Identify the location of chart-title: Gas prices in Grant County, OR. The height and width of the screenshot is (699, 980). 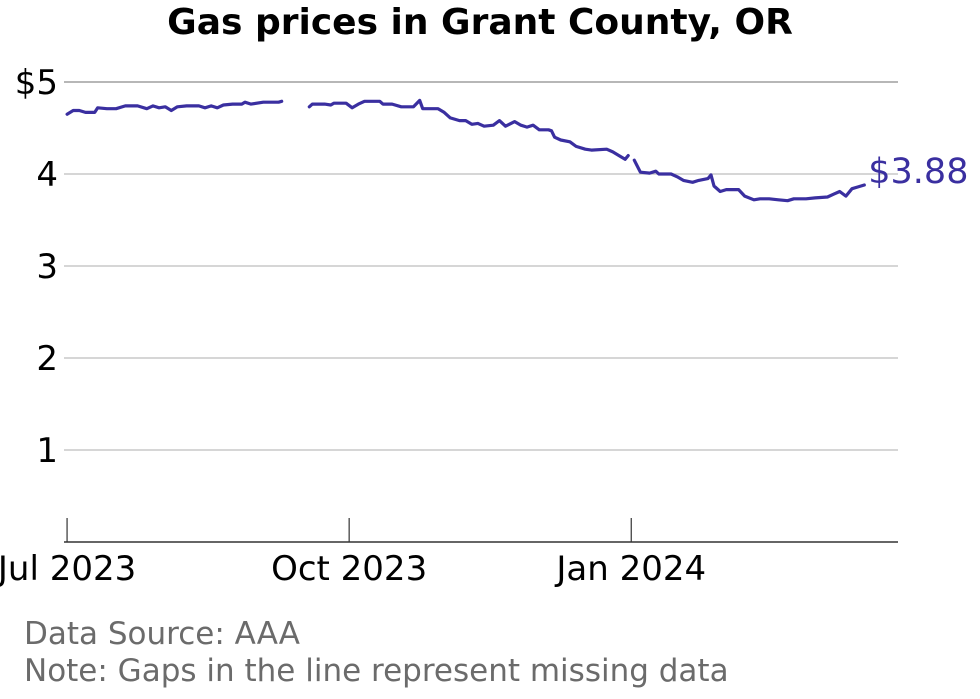
(480, 22).